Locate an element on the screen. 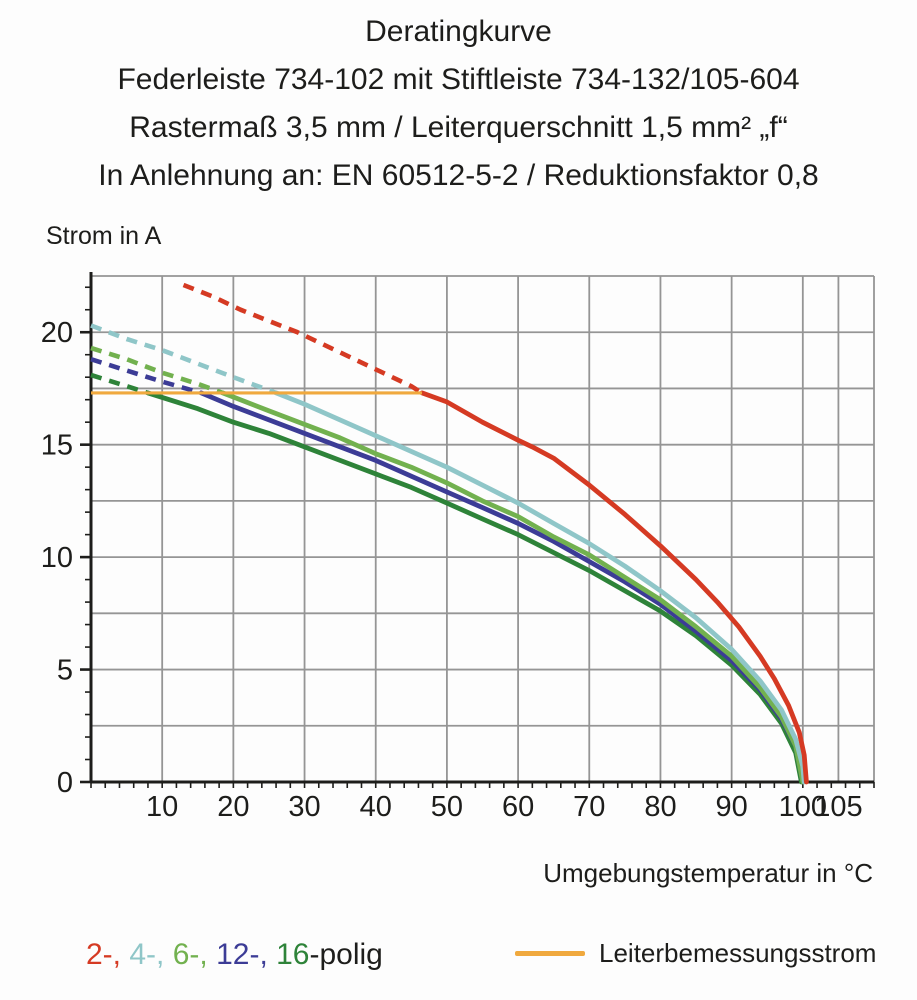  y-tick-label: 20 is located at coordinates (57, 333).